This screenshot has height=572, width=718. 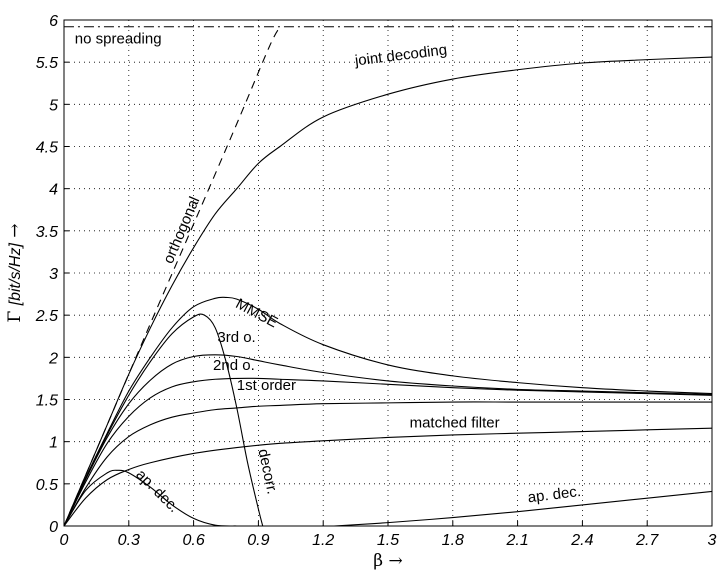 What do you see at coordinates (64, 540) in the screenshot?
I see `x-tick-label: 0` at bounding box center [64, 540].